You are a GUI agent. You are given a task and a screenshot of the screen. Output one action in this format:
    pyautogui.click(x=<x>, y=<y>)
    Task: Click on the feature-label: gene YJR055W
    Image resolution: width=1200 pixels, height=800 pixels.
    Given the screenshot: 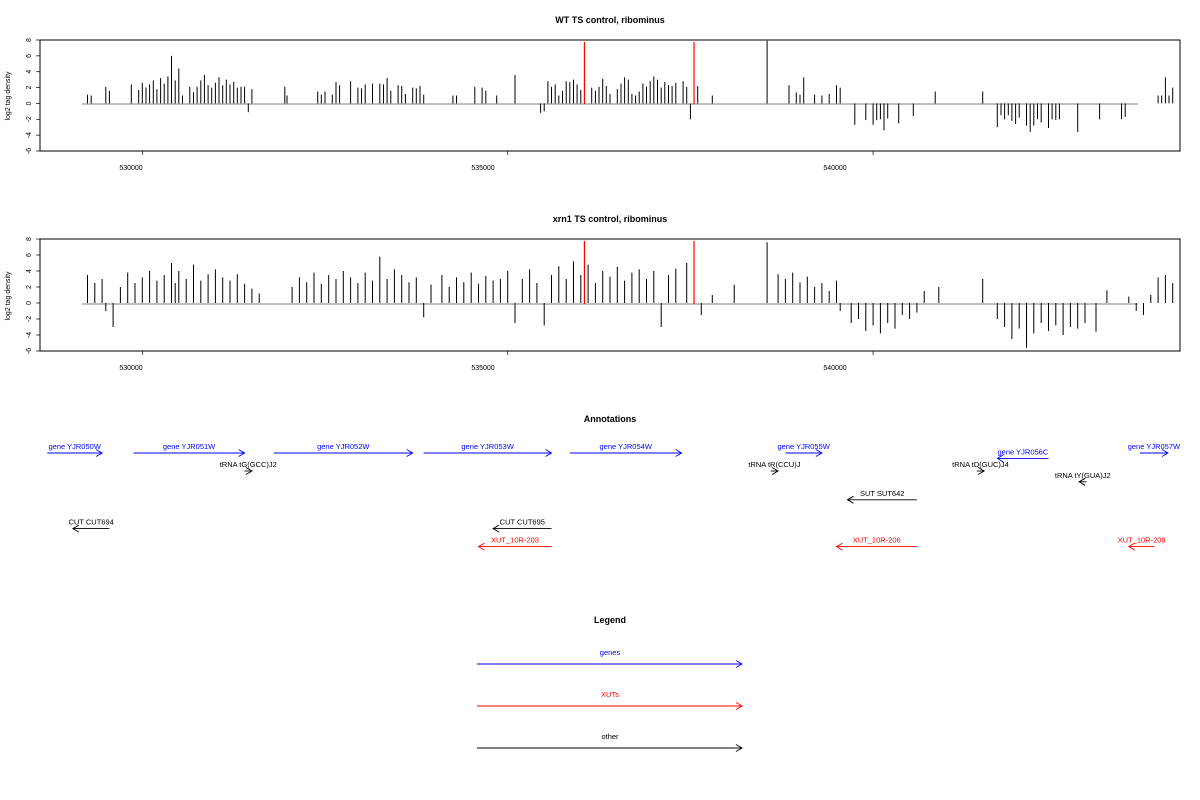 What is the action you would take?
    pyautogui.click(x=803, y=446)
    